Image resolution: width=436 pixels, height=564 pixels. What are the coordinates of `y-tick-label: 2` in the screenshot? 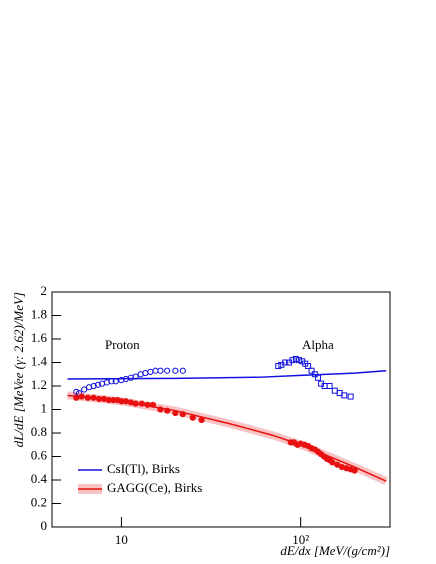 It's located at (44, 290).